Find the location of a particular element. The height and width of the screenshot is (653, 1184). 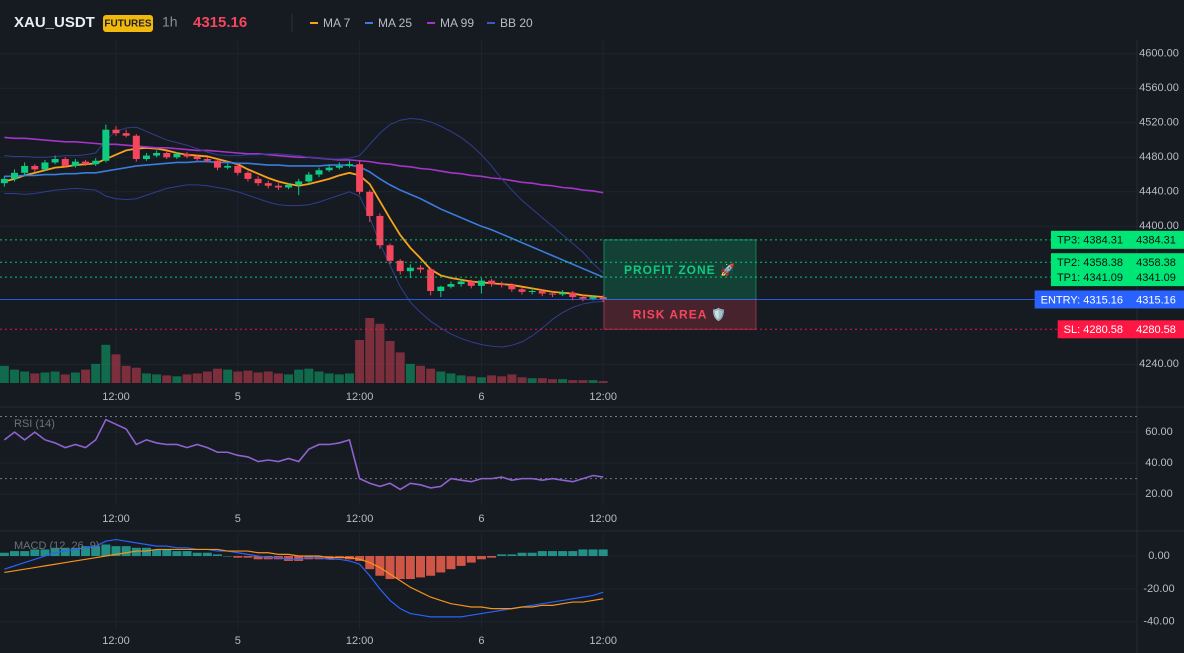

zone-label: PROFIT ZONE 🚀 is located at coordinates (680, 270).